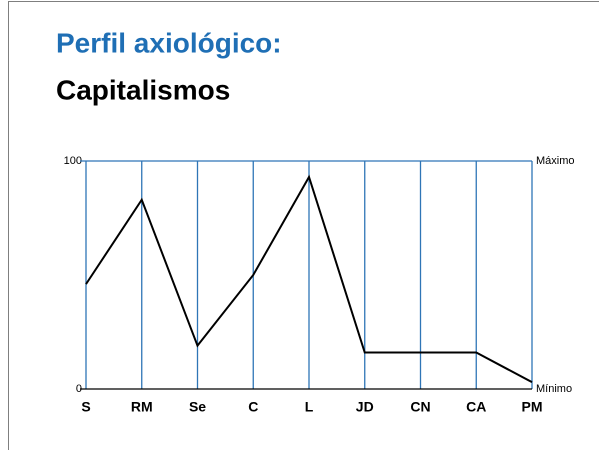  What do you see at coordinates (143, 89) in the screenshot?
I see `chart-subtitle: Capitalismos` at bounding box center [143, 89].